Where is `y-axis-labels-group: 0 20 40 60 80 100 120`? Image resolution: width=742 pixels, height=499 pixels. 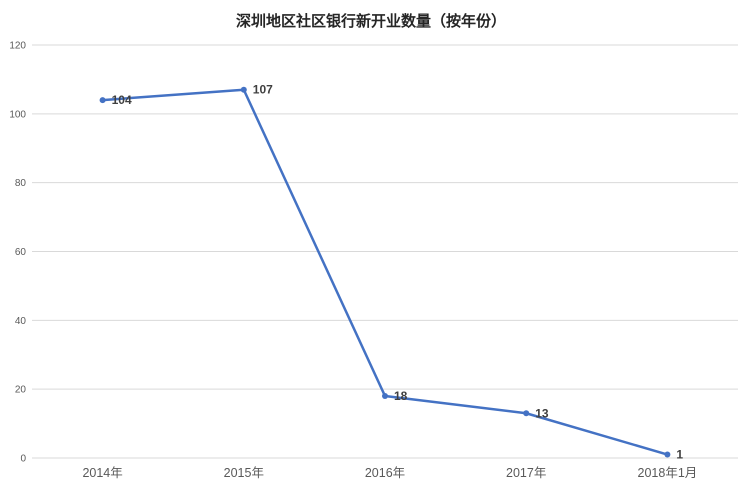
y-axis-labels-group: 0 20 40 60 80 100 120 is located at coordinates (17, 253).